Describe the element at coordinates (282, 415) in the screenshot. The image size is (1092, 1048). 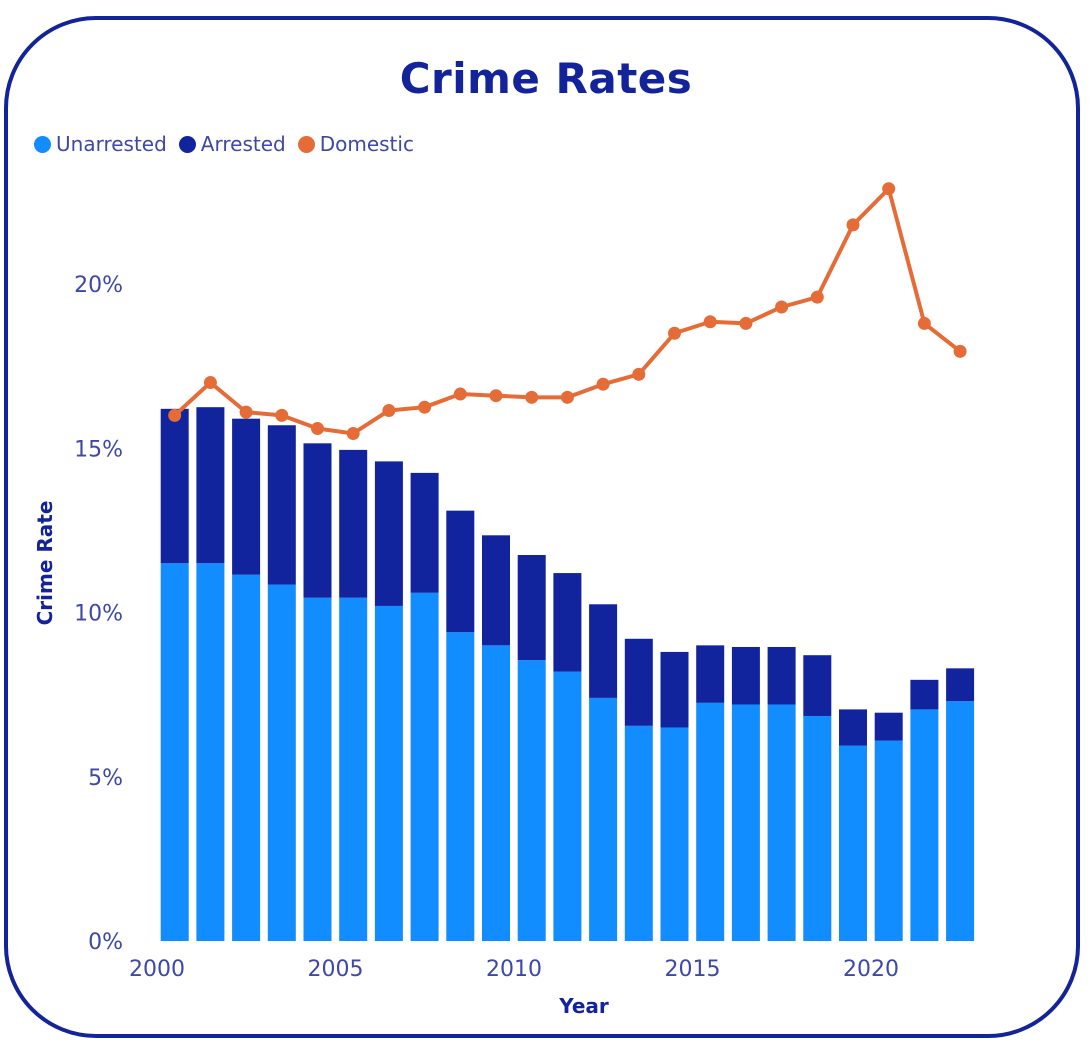
I see `point-domestic-2004` at that location.